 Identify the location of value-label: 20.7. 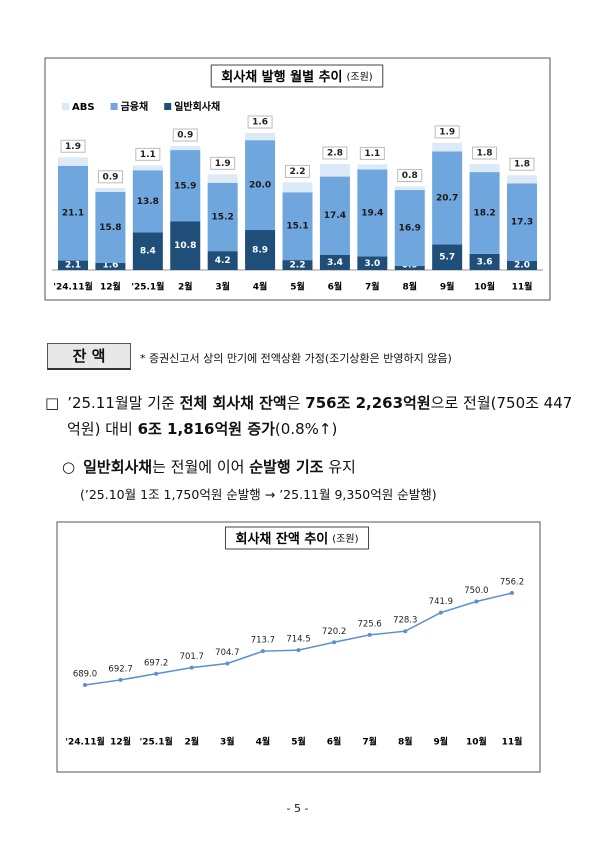
(447, 198).